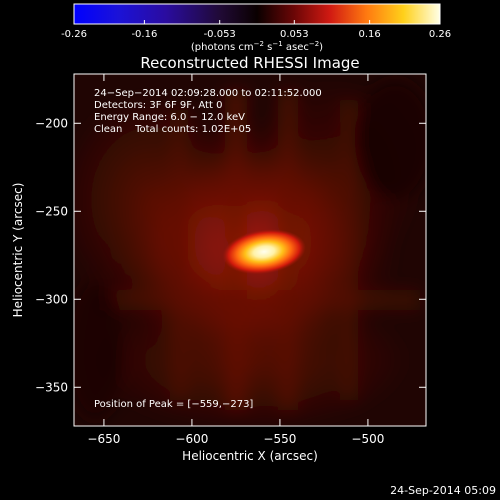 The height and width of the screenshot is (500, 500). I want to click on info-clean-counts: Clean Total counts: 1.02E+05, so click(172, 129).